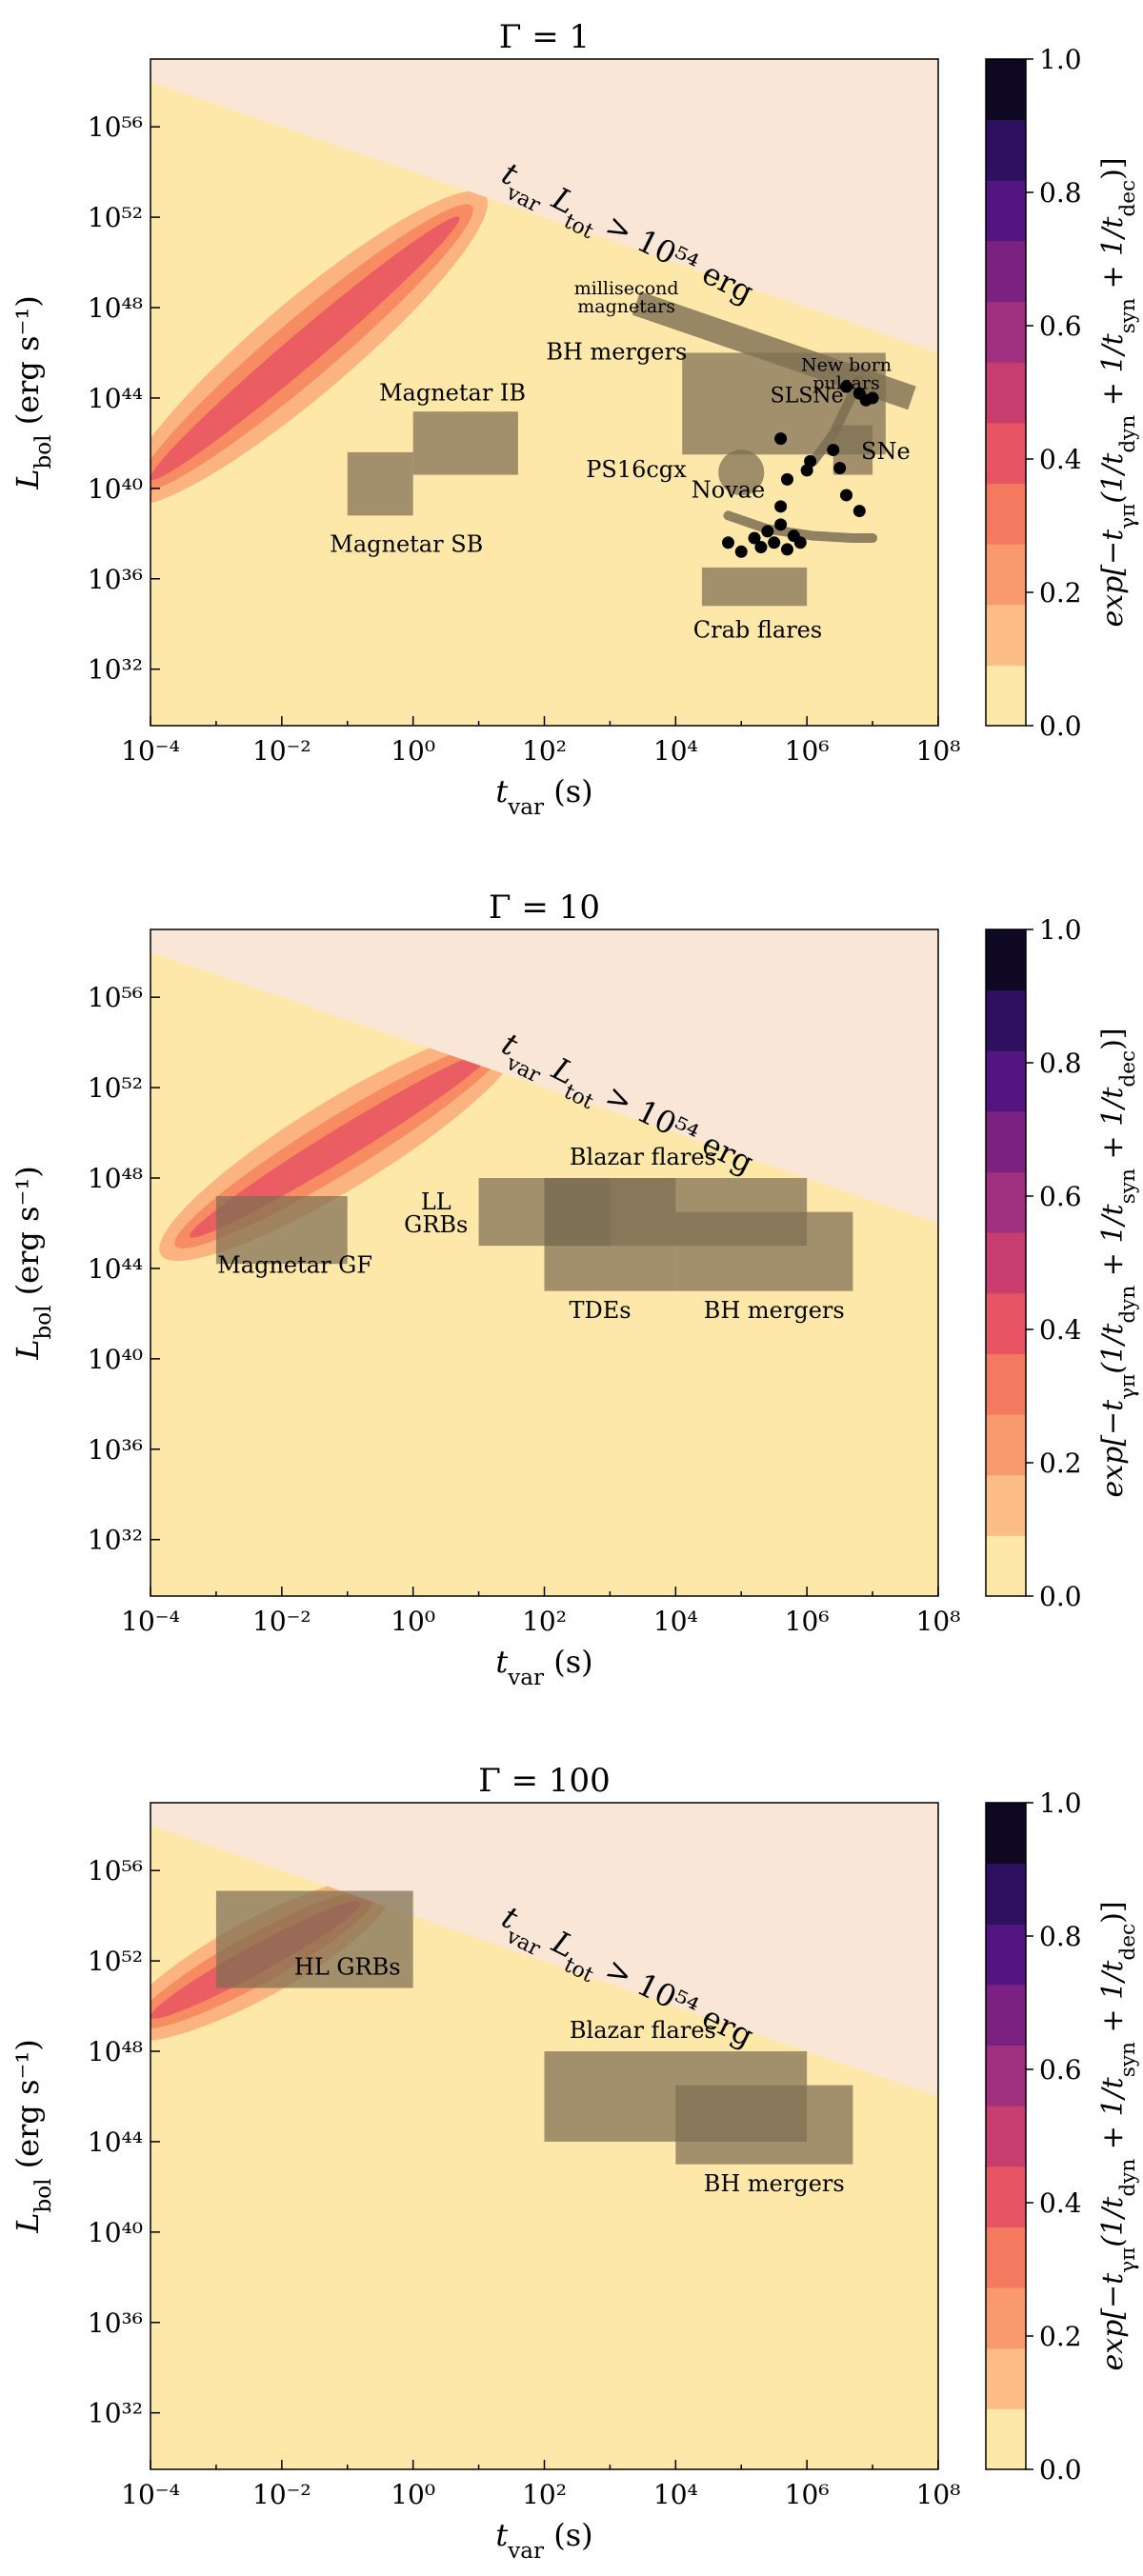  Describe the element at coordinates (675, 751) in the screenshot. I see `x-tick-label: 10⁴` at that location.